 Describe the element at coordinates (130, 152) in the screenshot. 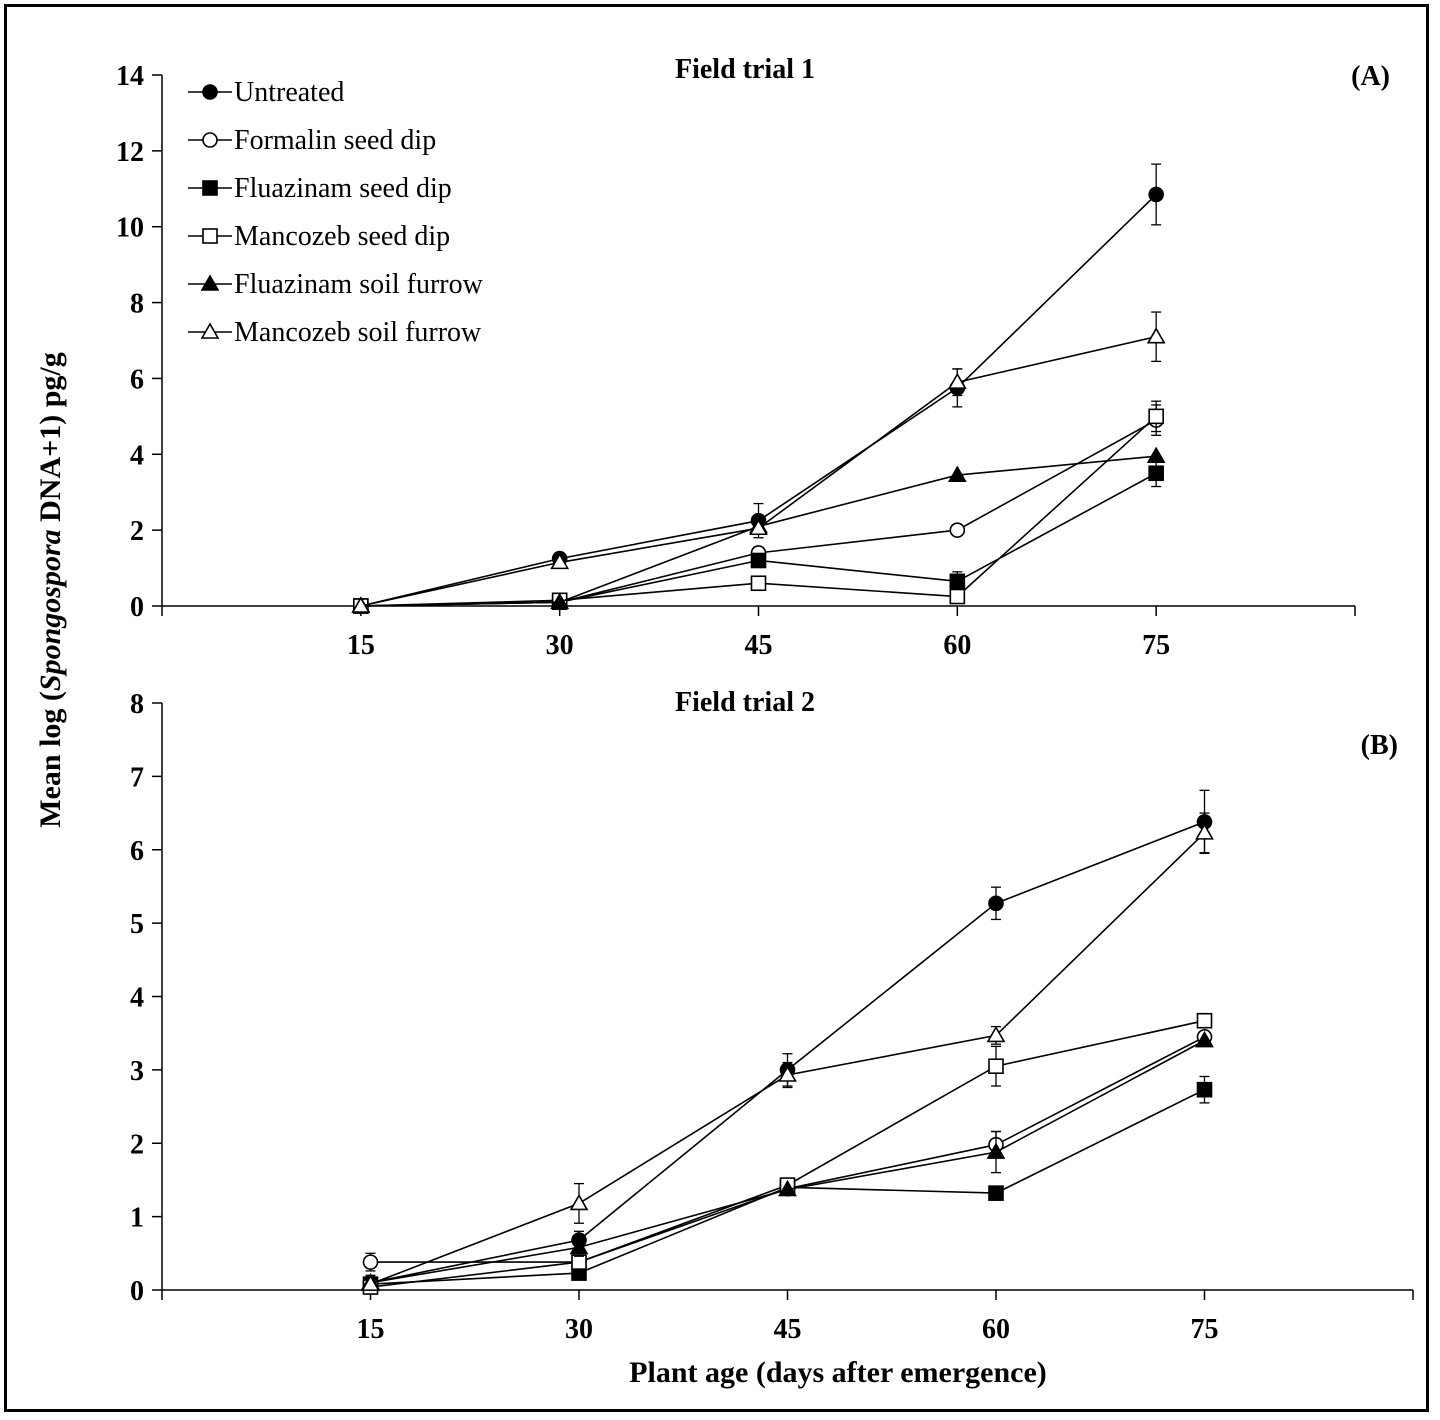

I see `panel-a-y-tick-label: 12` at that location.